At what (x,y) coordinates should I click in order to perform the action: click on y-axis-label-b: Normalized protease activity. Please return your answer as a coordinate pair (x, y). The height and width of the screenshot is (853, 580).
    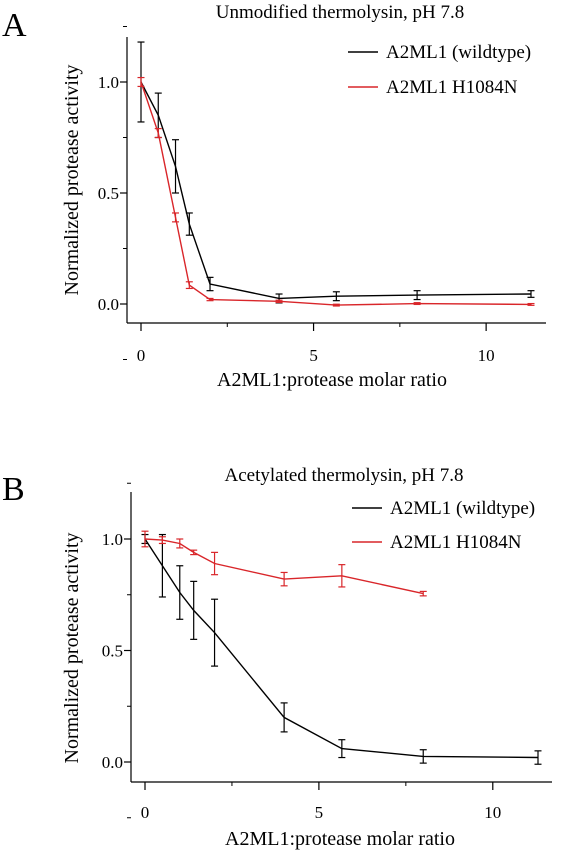
    Looking at the image, I should click on (72, 647).